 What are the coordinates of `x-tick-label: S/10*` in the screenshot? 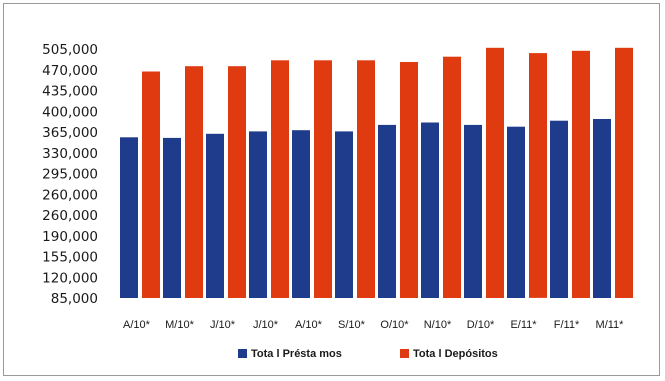 It's located at (352, 325).